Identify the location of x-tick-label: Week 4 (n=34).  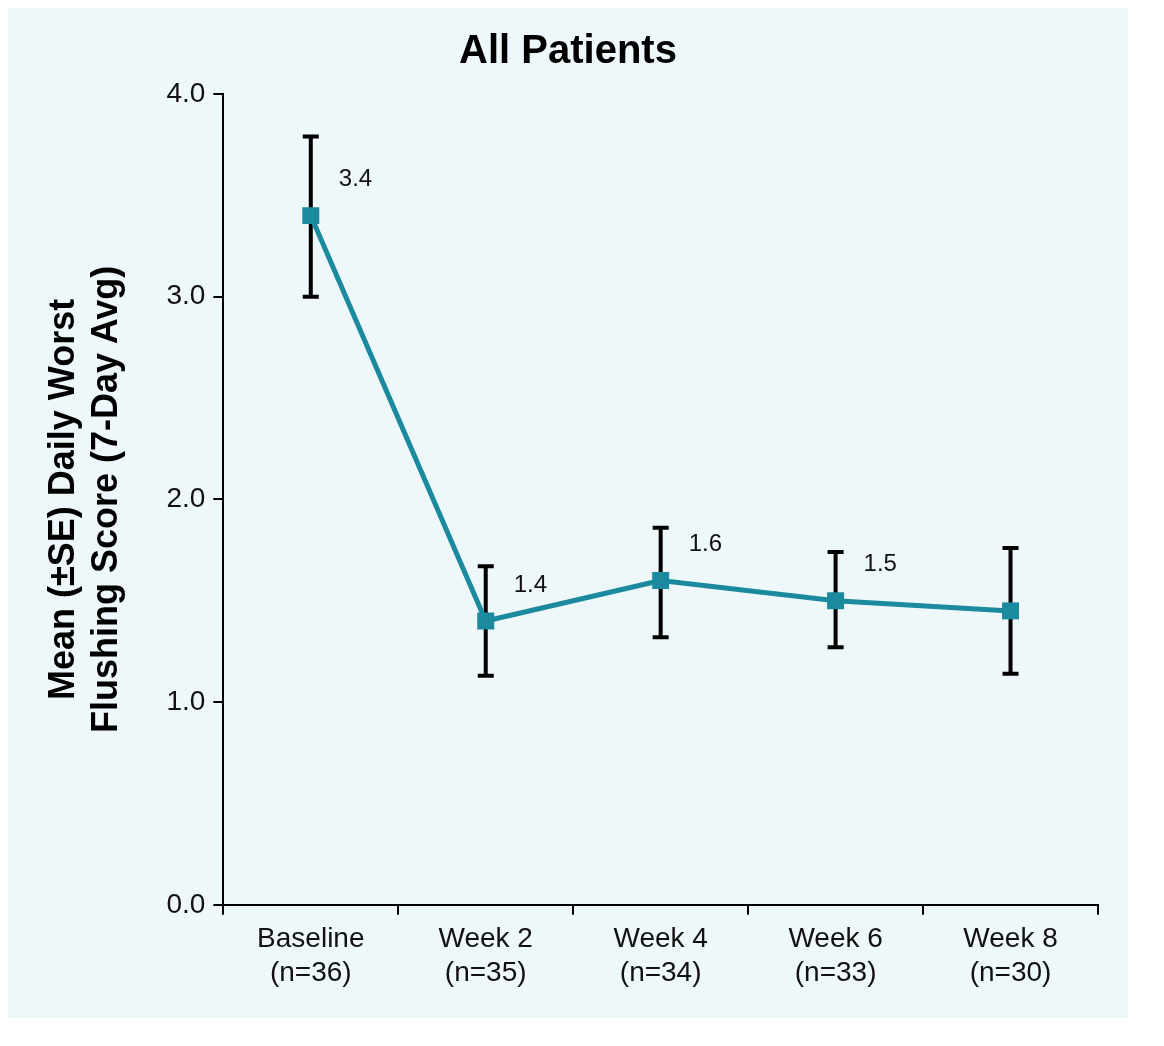
(660, 954).